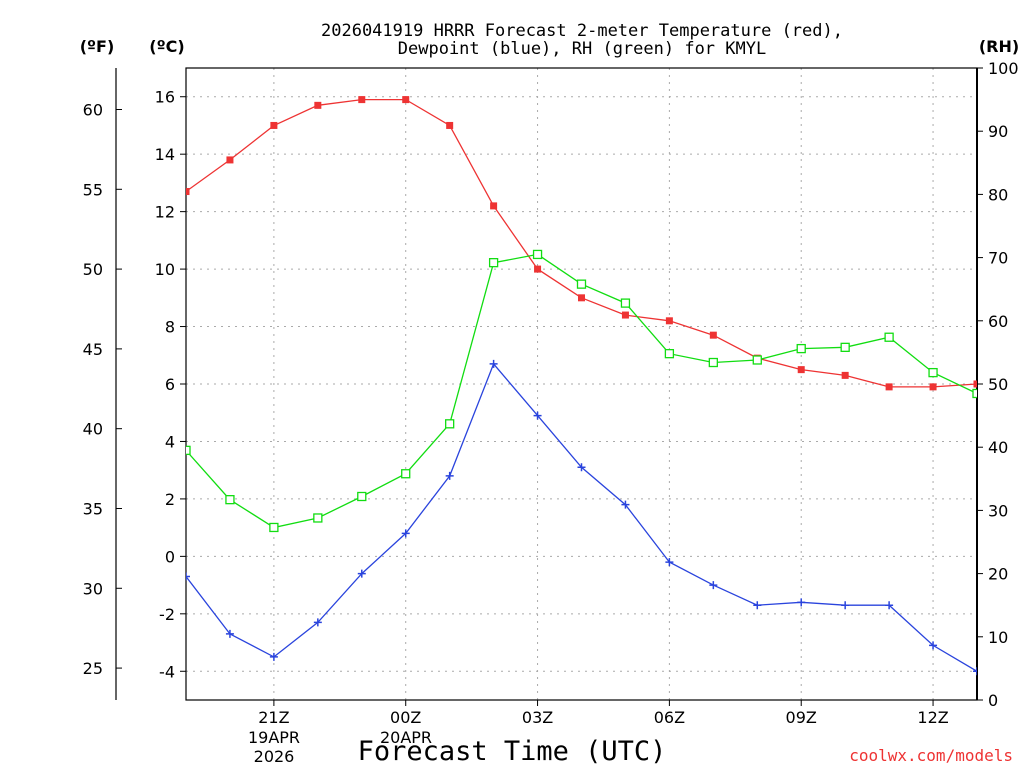  I want to click on tick-label-rh: 0, so click(993, 700).